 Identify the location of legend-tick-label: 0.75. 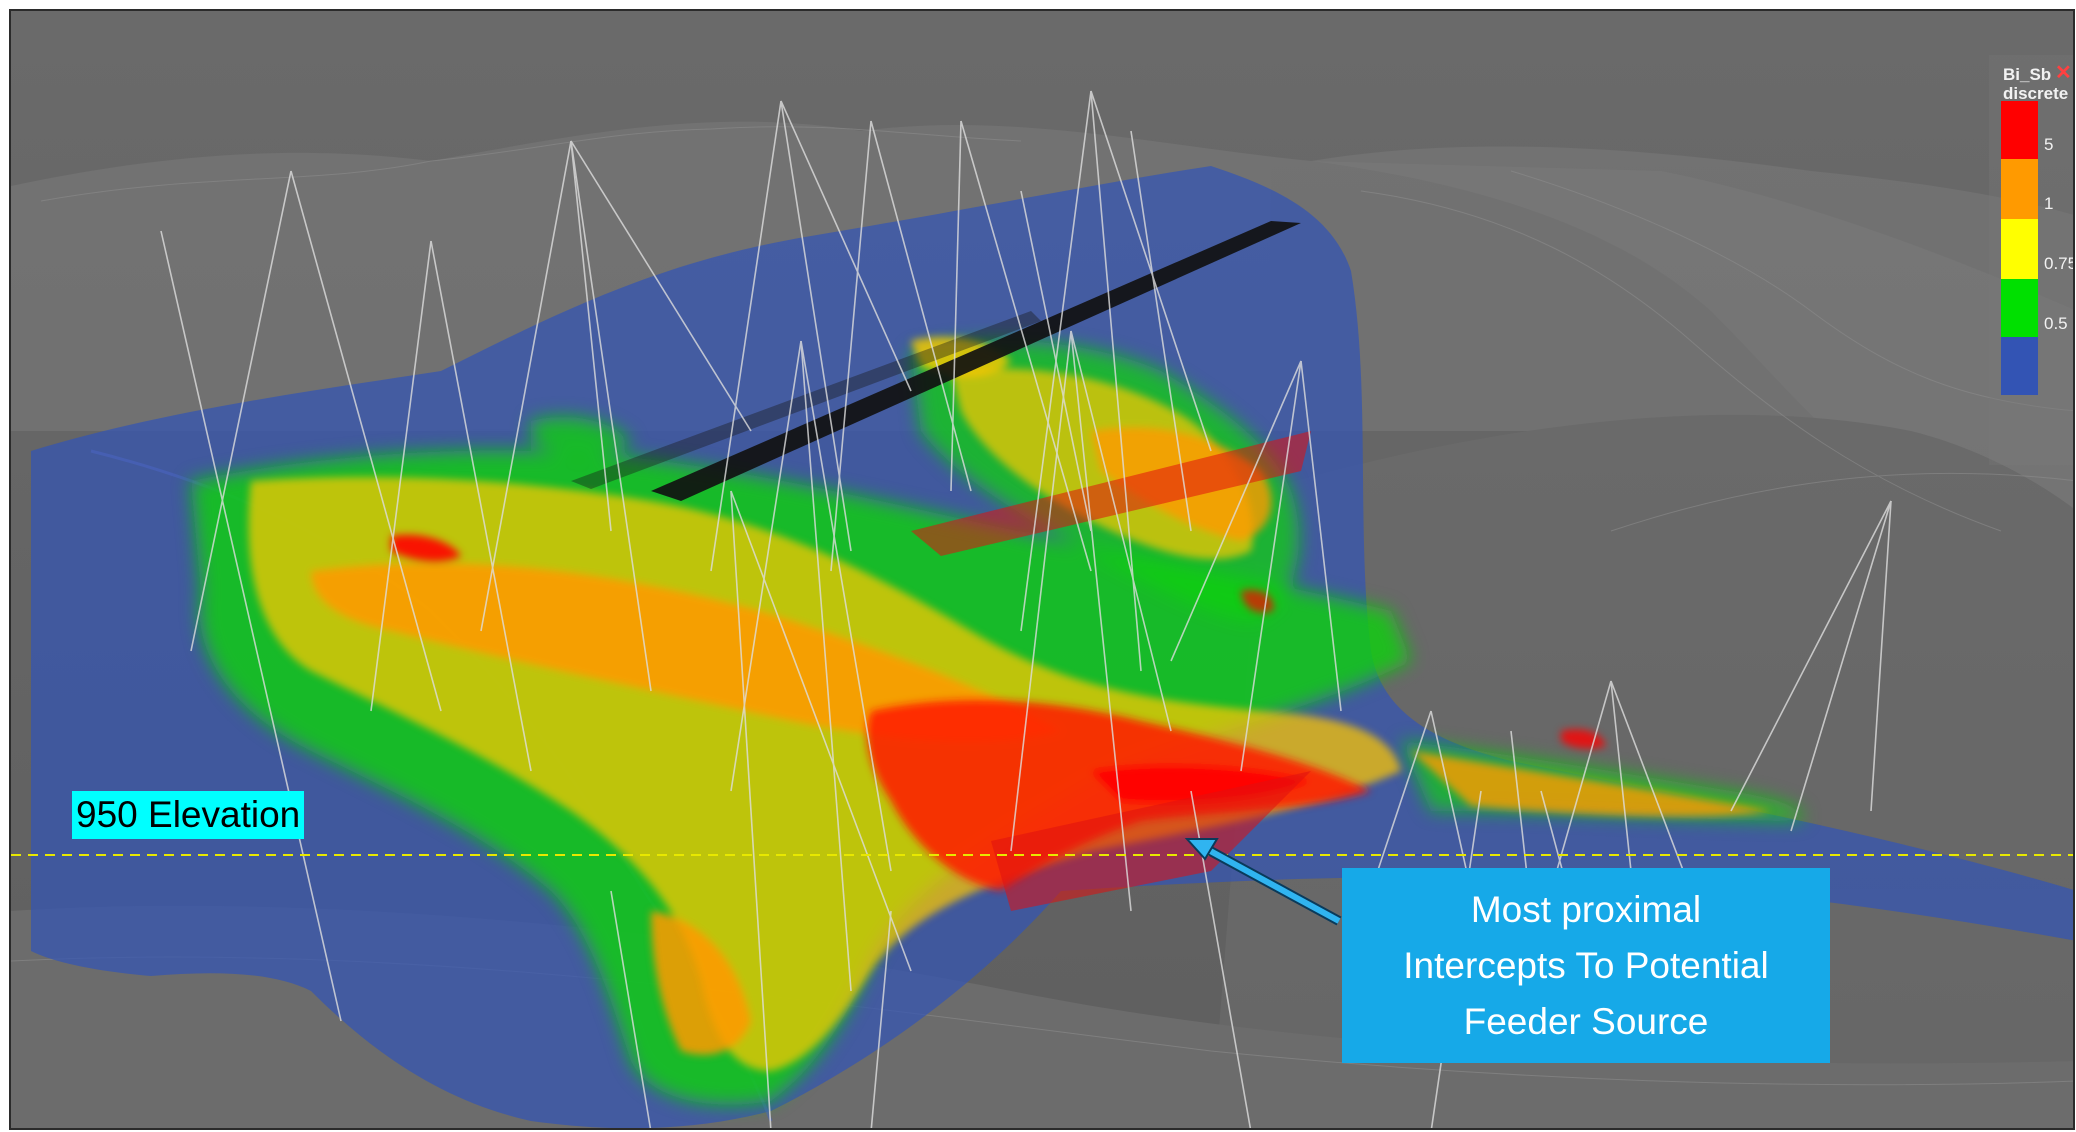
(2059, 263).